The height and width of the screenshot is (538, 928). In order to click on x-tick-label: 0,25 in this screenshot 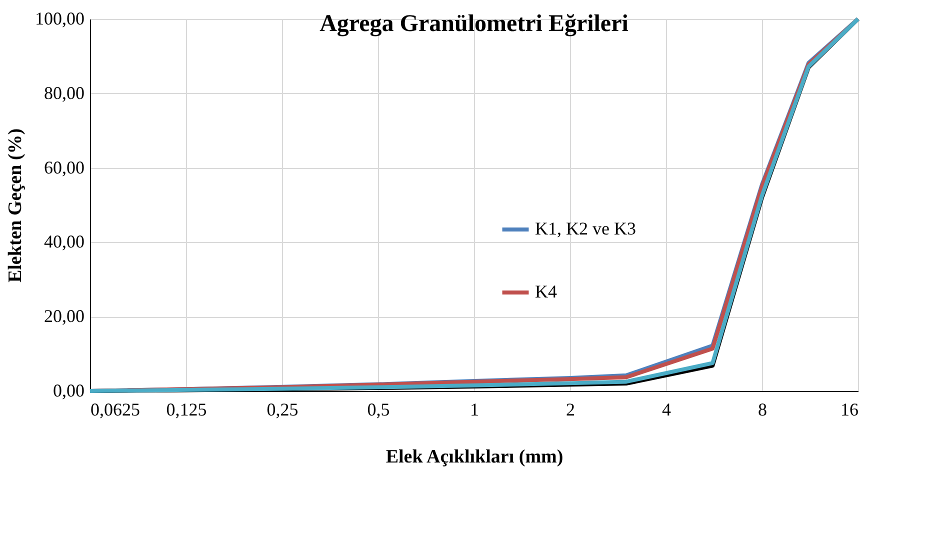, I will do `click(282, 410)`.